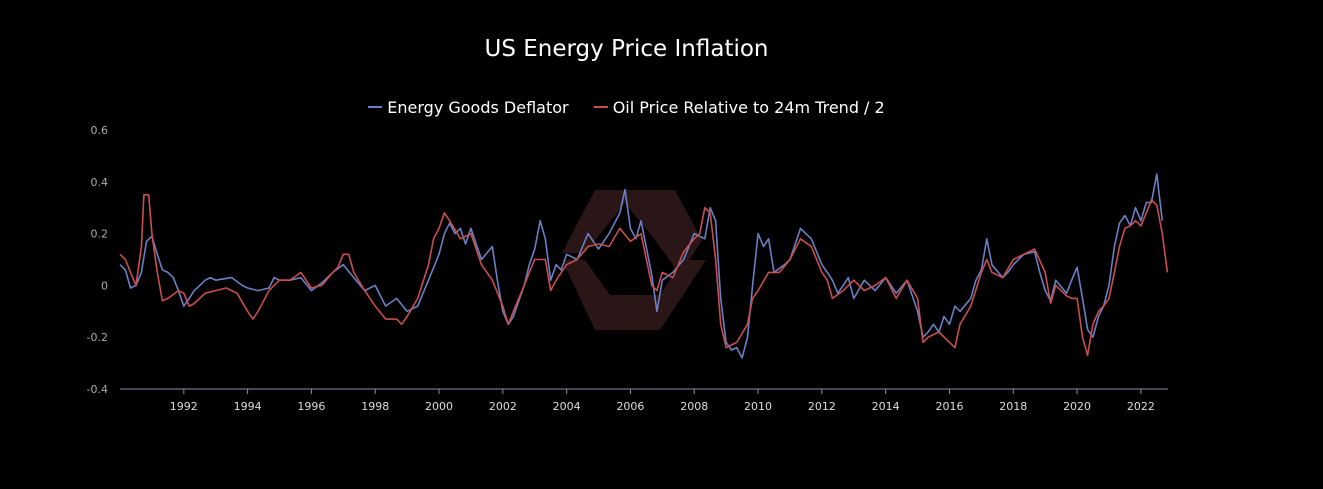 The image size is (1323, 489). Describe the element at coordinates (1013, 406) in the screenshot. I see `x-tick-label: 2018` at that location.